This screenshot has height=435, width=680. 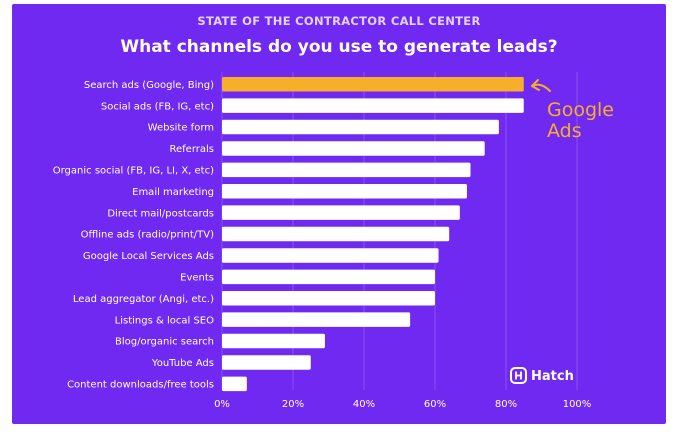 What do you see at coordinates (157, 106) in the screenshot?
I see `category-label: Social ads (FB, IG, etc)` at bounding box center [157, 106].